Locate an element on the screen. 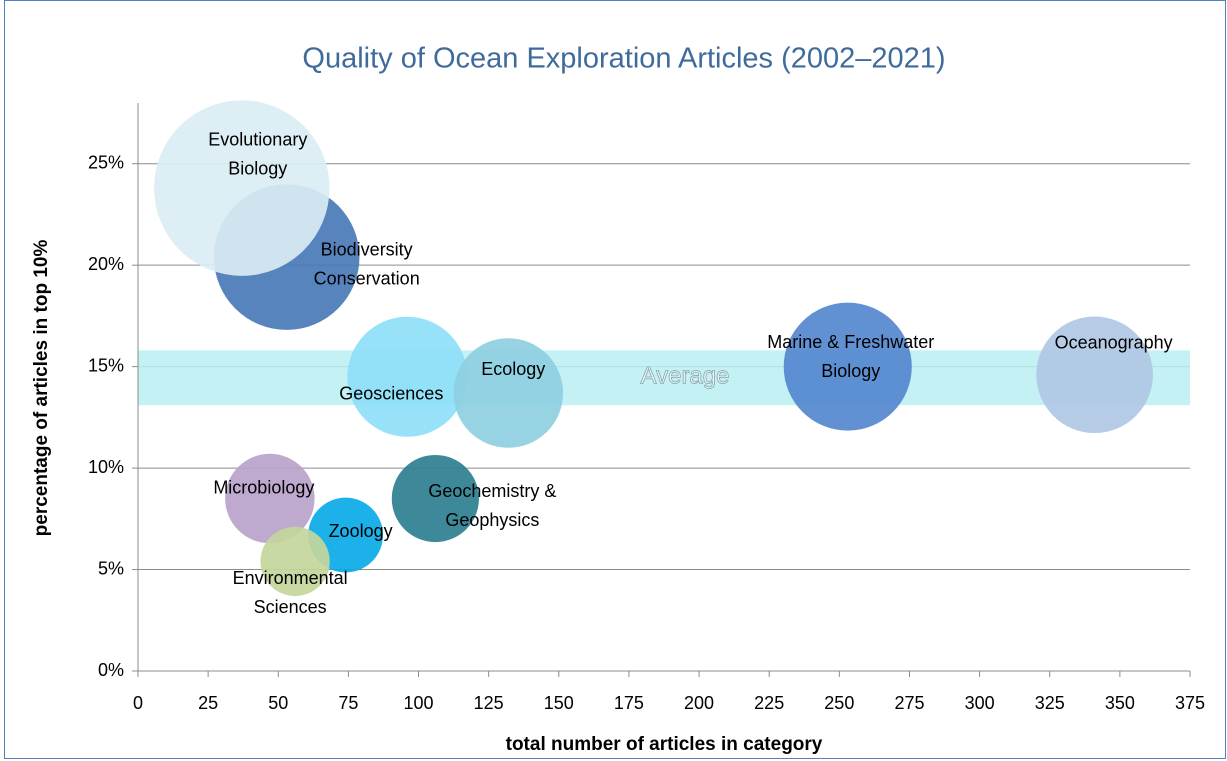  bubble-label: Microbiology is located at coordinates (263, 487).